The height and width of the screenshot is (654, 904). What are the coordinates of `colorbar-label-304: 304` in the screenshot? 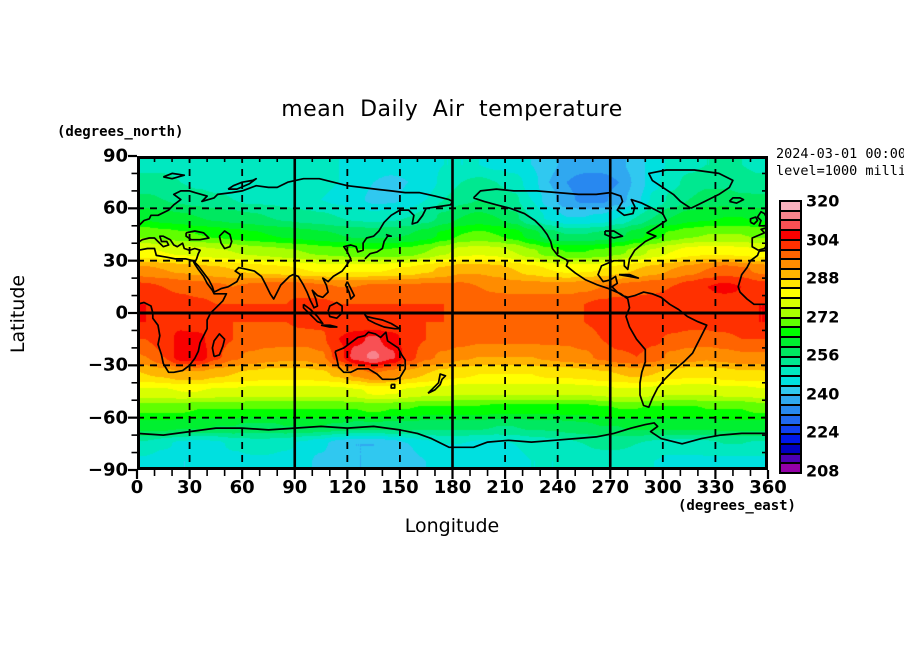 It's located at (823, 240).